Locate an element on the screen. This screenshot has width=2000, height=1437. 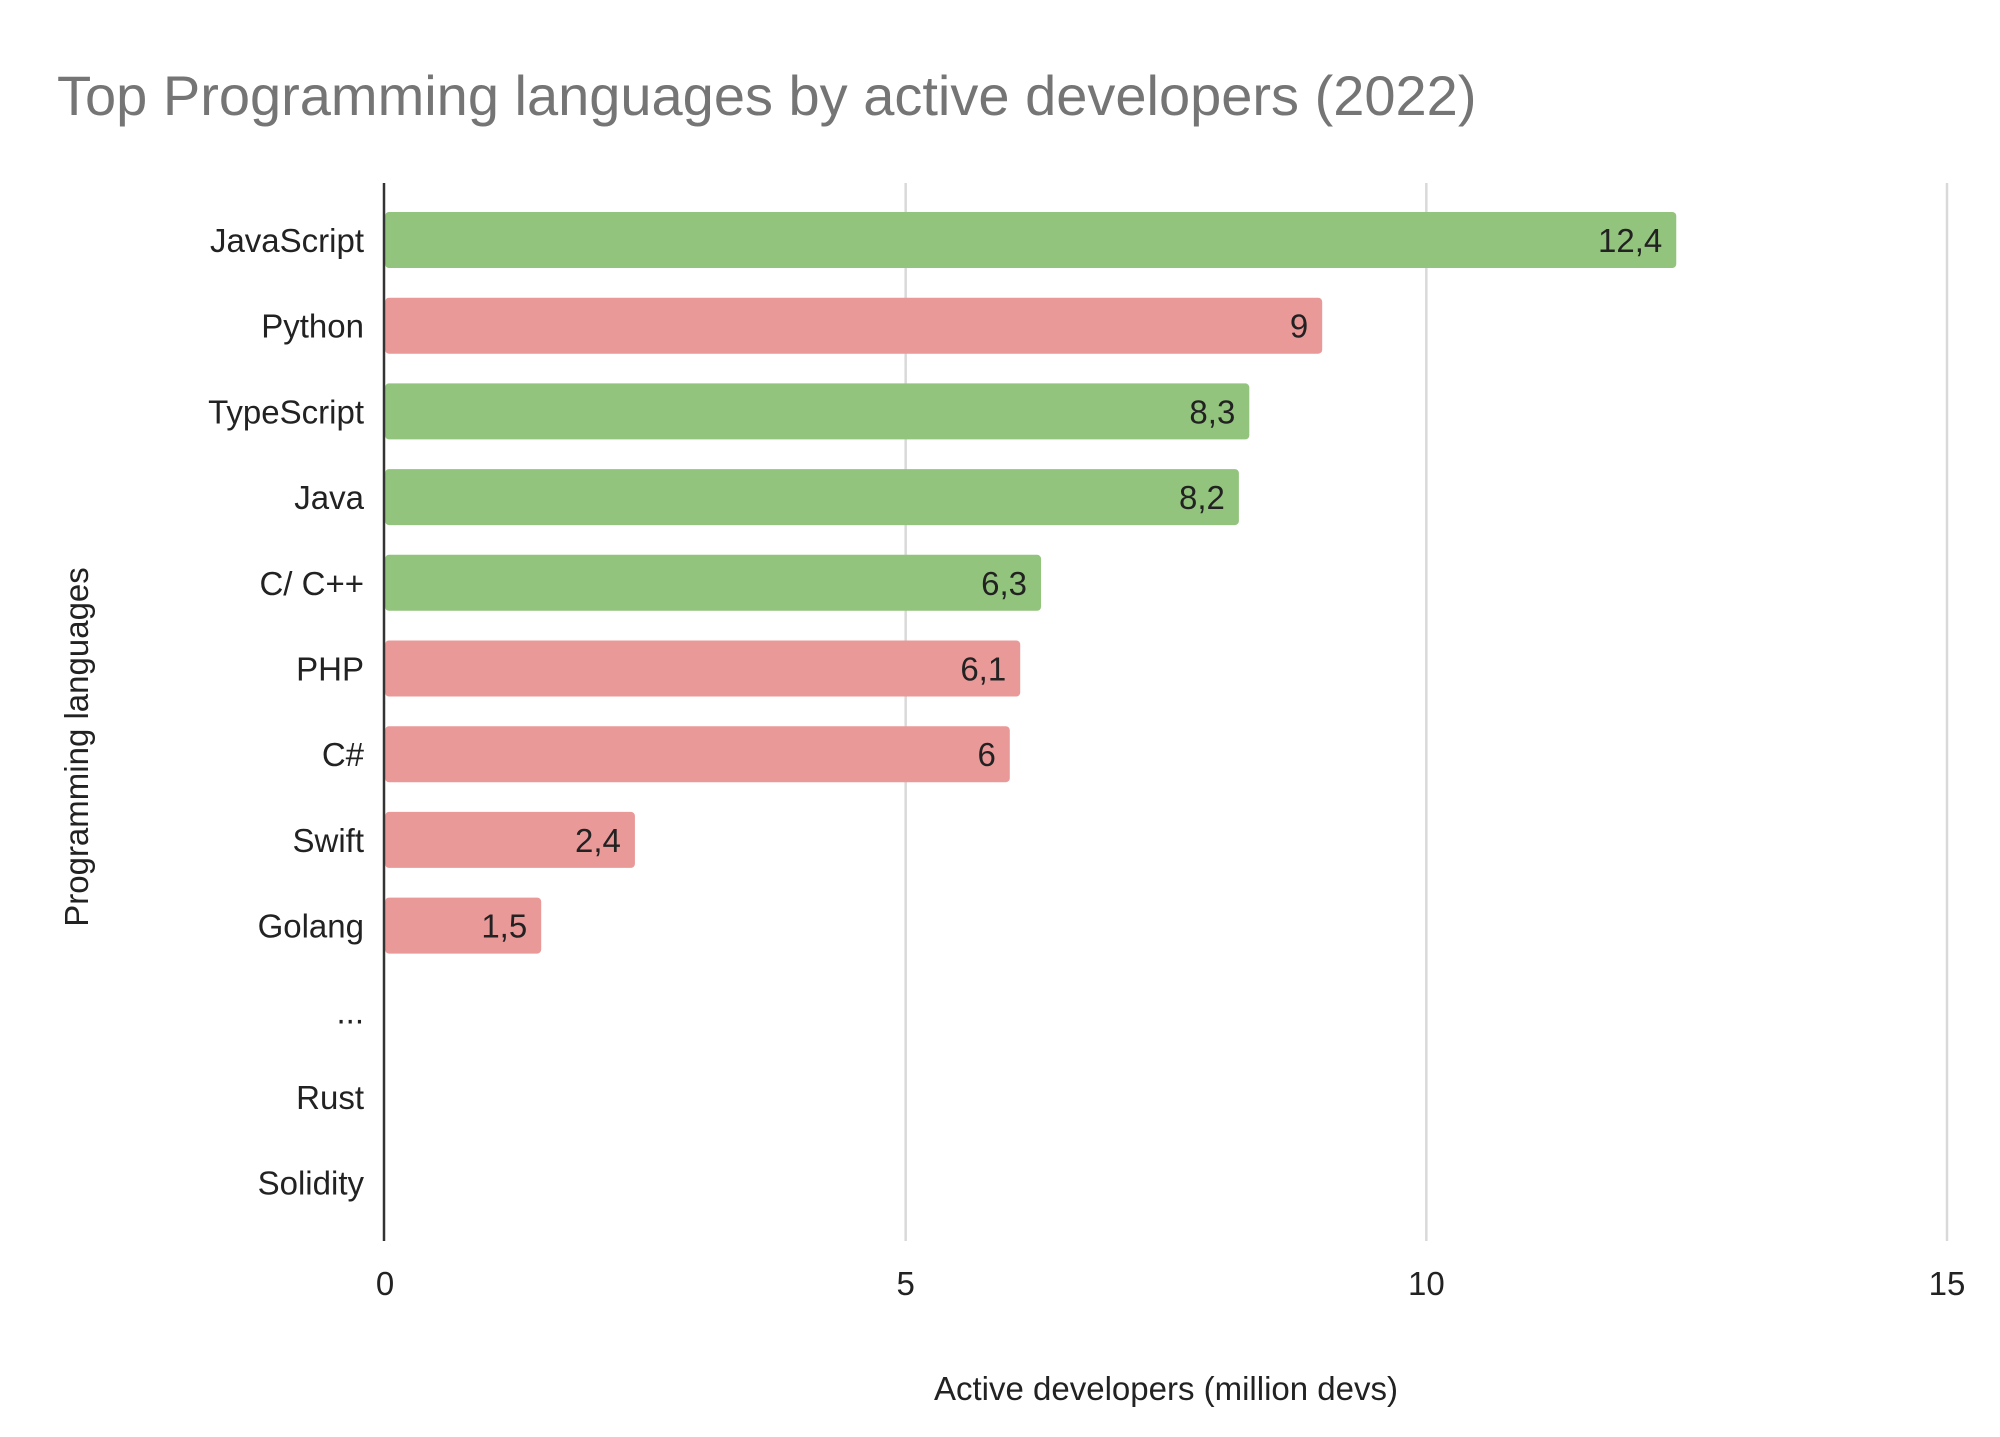
data-label: 12,4 is located at coordinates (1630, 240).